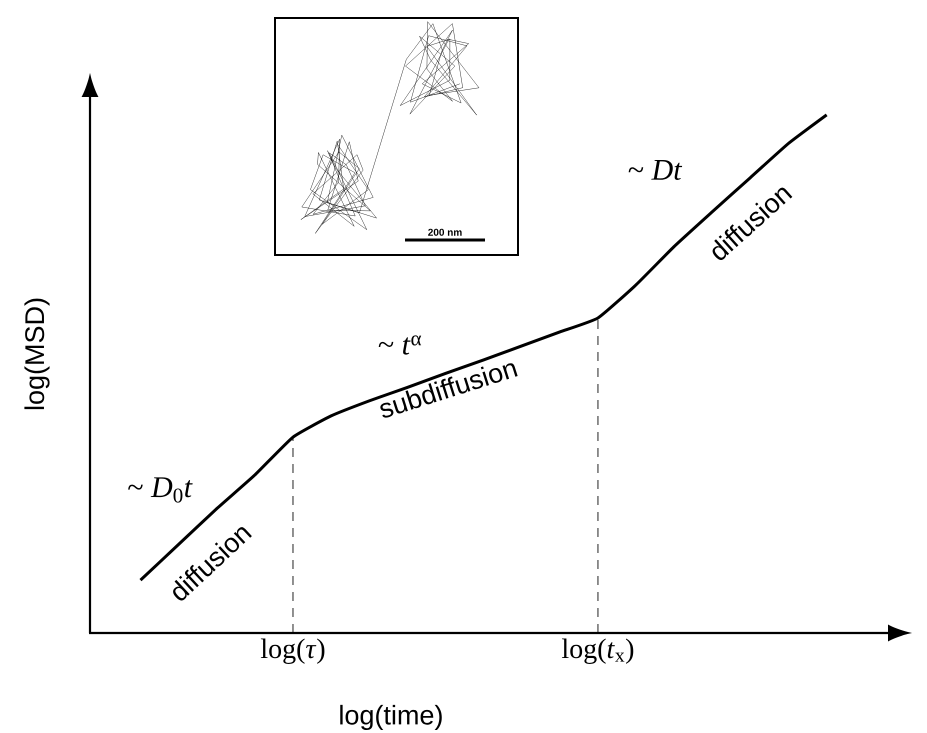 This screenshot has height=733, width=927. Describe the element at coordinates (445, 232) in the screenshot. I see `annotation: 200 nm` at that location.